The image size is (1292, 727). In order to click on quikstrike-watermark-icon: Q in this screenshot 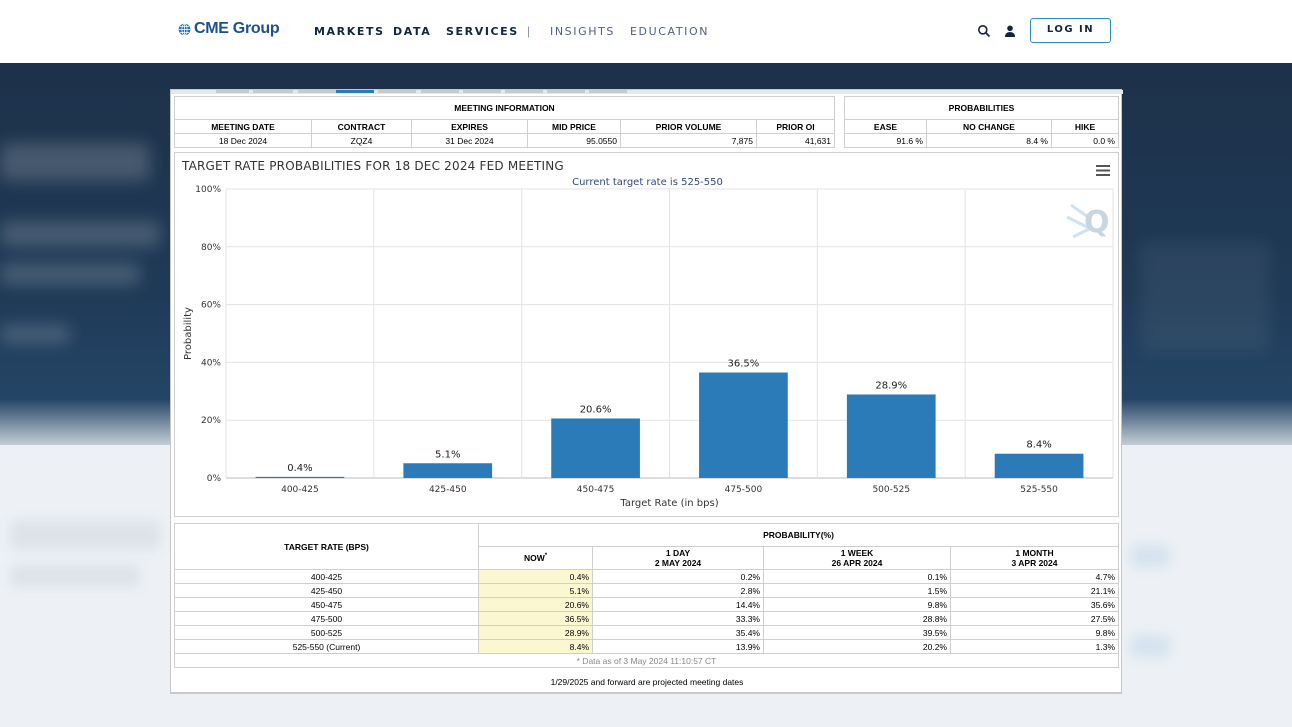, I will do `click(1088, 221)`.